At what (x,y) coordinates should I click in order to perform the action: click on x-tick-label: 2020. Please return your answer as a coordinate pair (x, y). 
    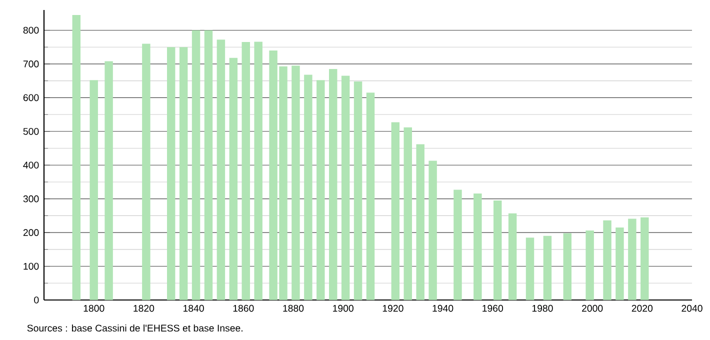
    Looking at the image, I should click on (642, 308).